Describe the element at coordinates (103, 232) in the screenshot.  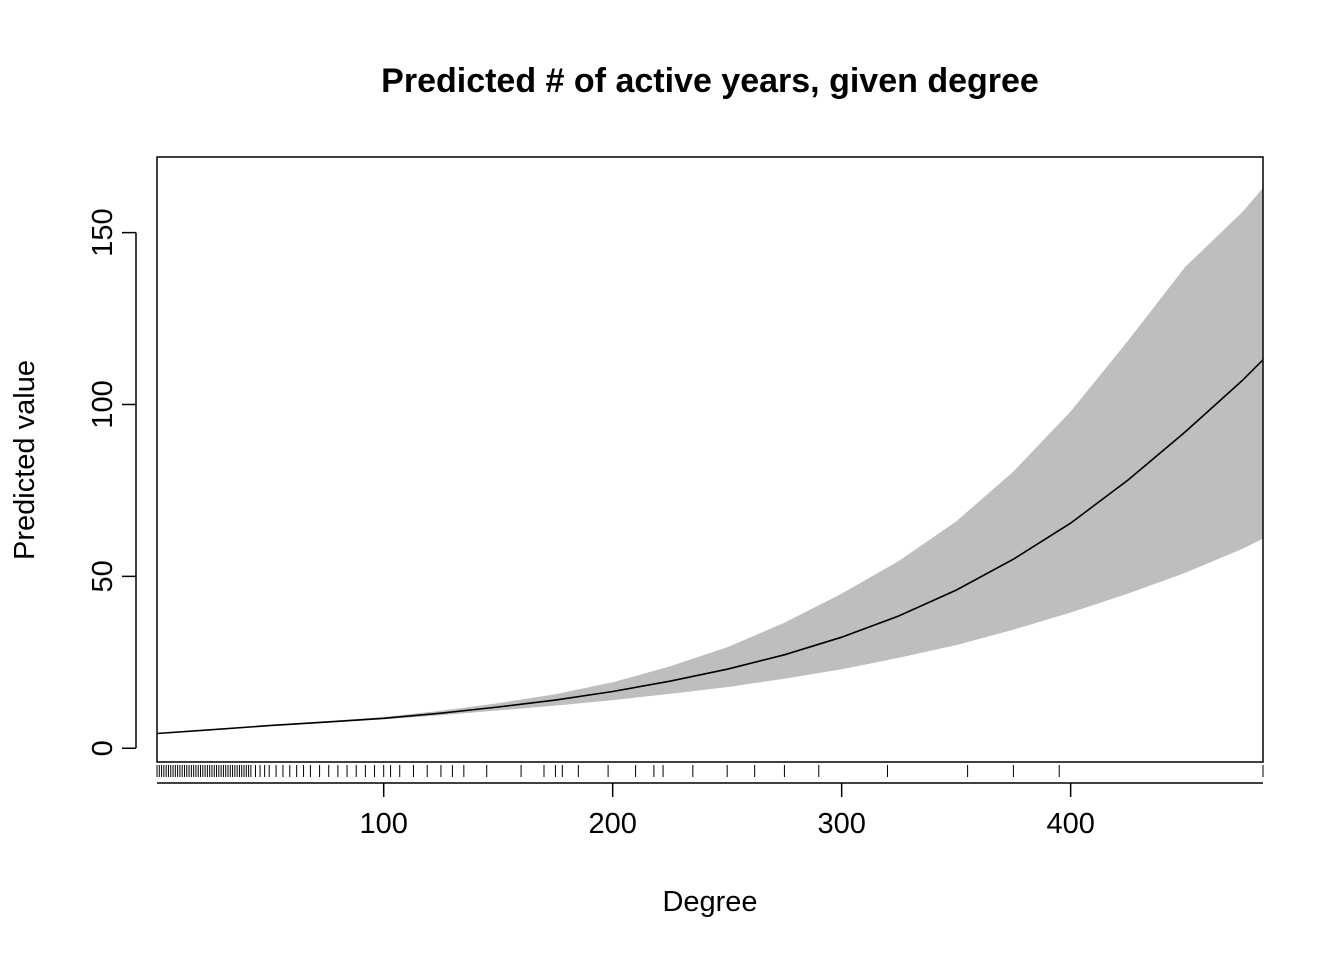
I see `y-tick-label: 150` at that location.